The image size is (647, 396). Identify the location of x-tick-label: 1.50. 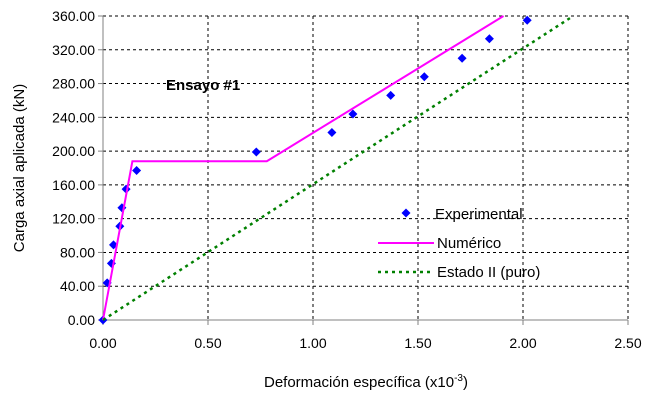
(417, 343).